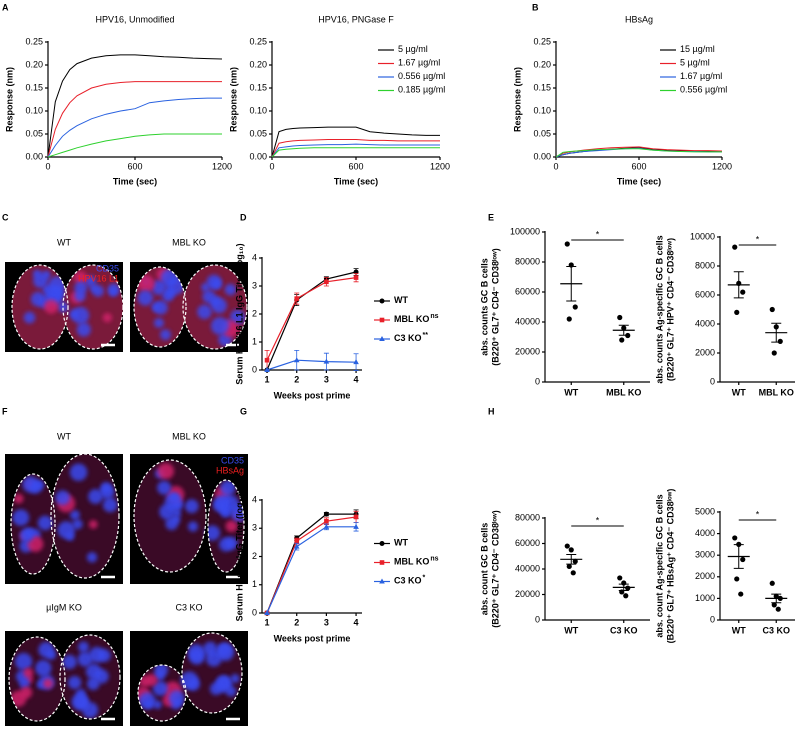  Describe the element at coordinates (239, 313) in the screenshot. I see `y-axis-label: Serum HPV16 L1 IgG Titer (log₁₀)` at that location.